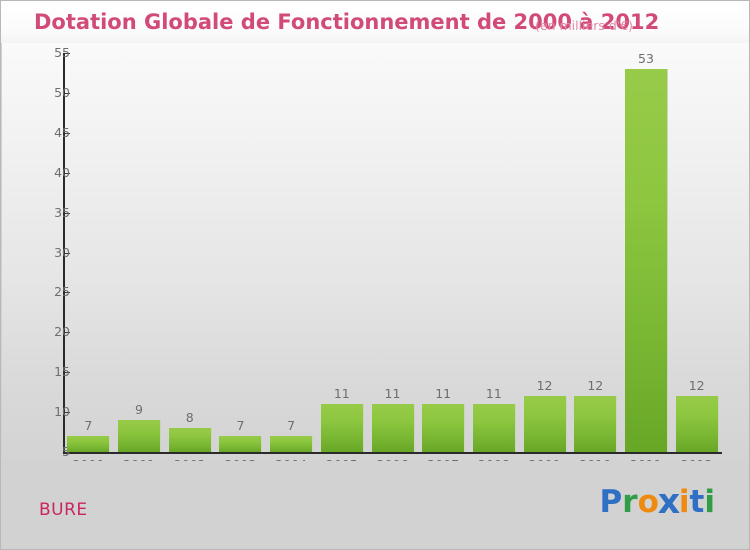  What do you see at coordinates (62, 172) in the screenshot?
I see `y-axis-tick-label: 40` at bounding box center [62, 172].